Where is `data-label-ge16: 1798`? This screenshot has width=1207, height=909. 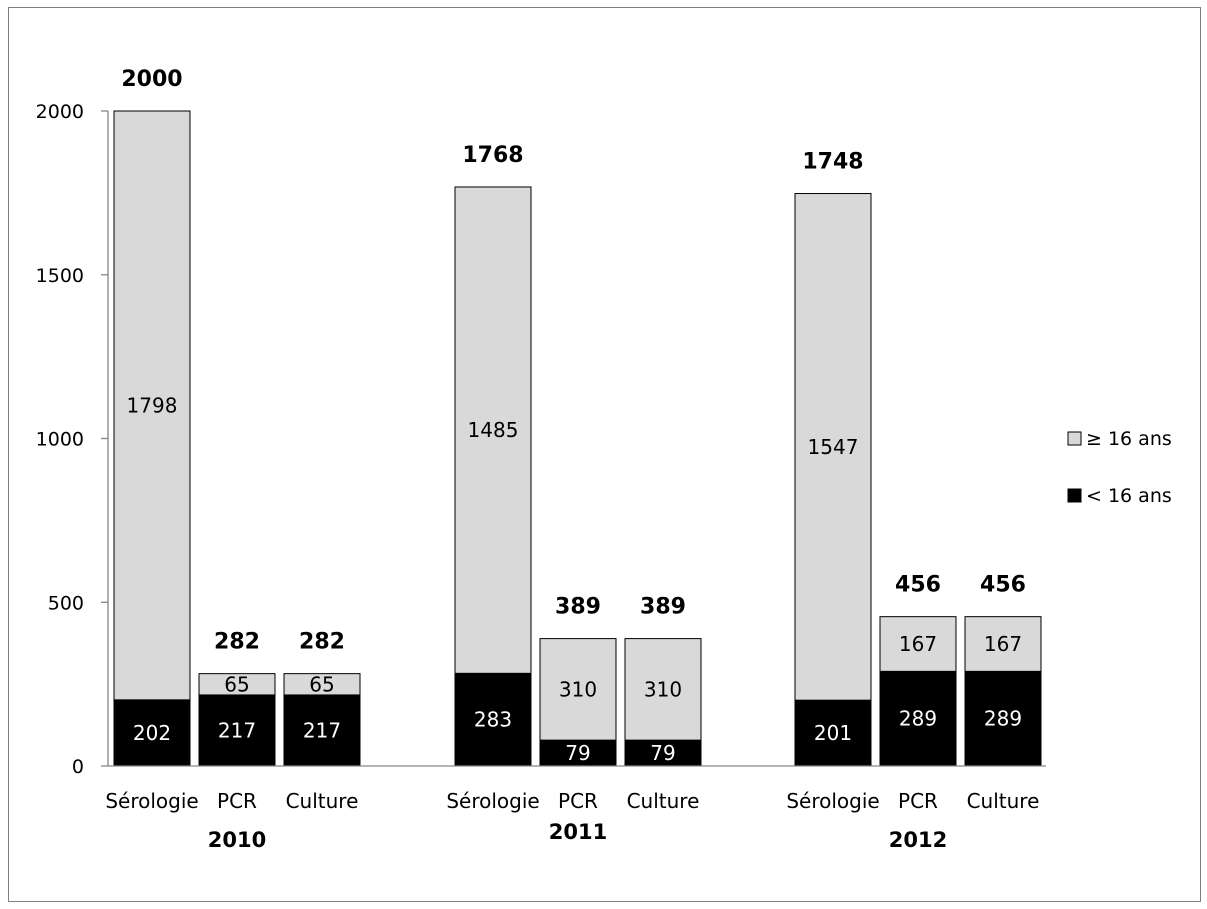 data-label-ge16: 1798 is located at coordinates (152, 405).